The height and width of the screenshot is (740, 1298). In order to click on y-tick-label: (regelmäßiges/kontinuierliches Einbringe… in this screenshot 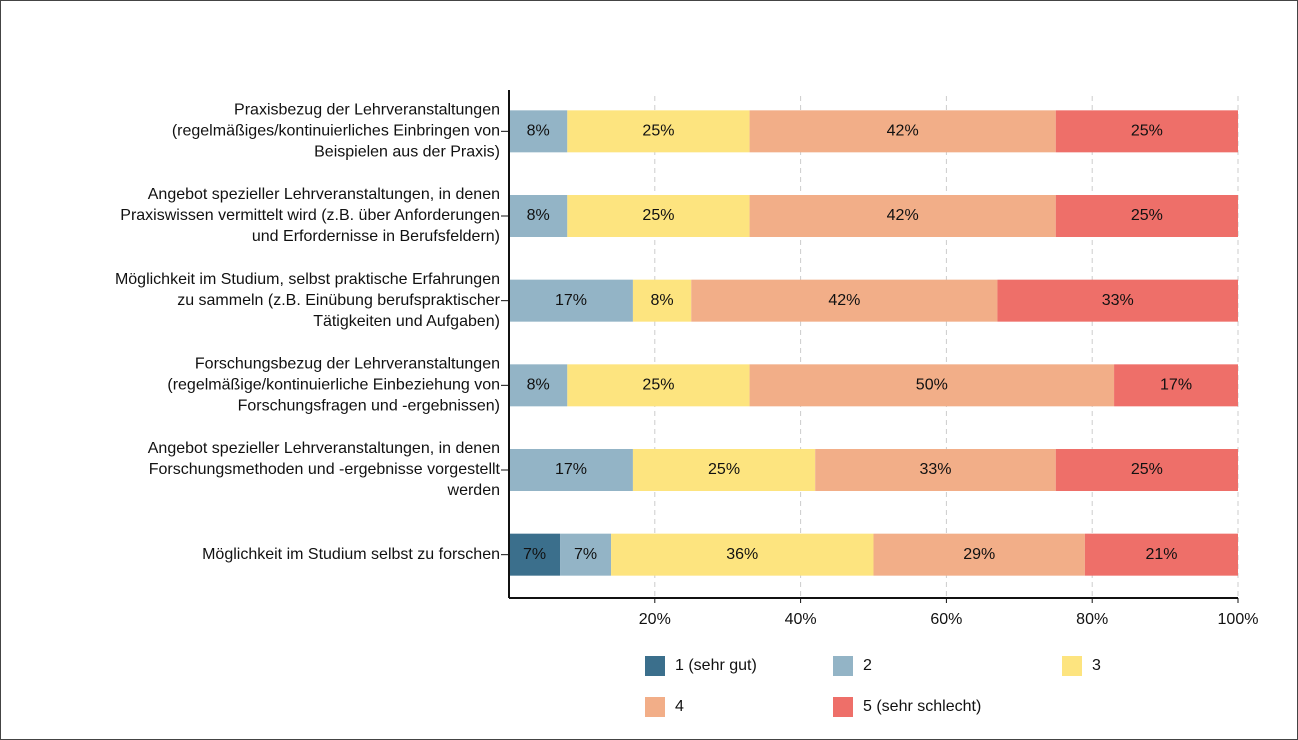, I will do `click(336, 131)`.